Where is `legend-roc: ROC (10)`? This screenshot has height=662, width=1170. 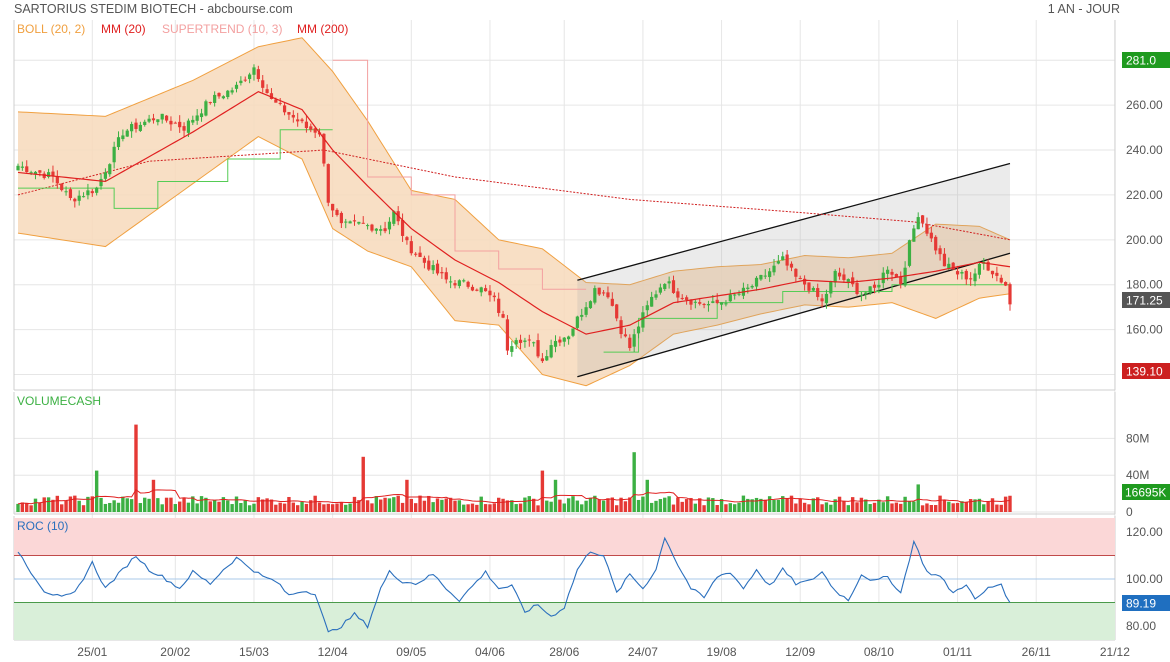 legend-roc: ROC (10) is located at coordinates (42, 526).